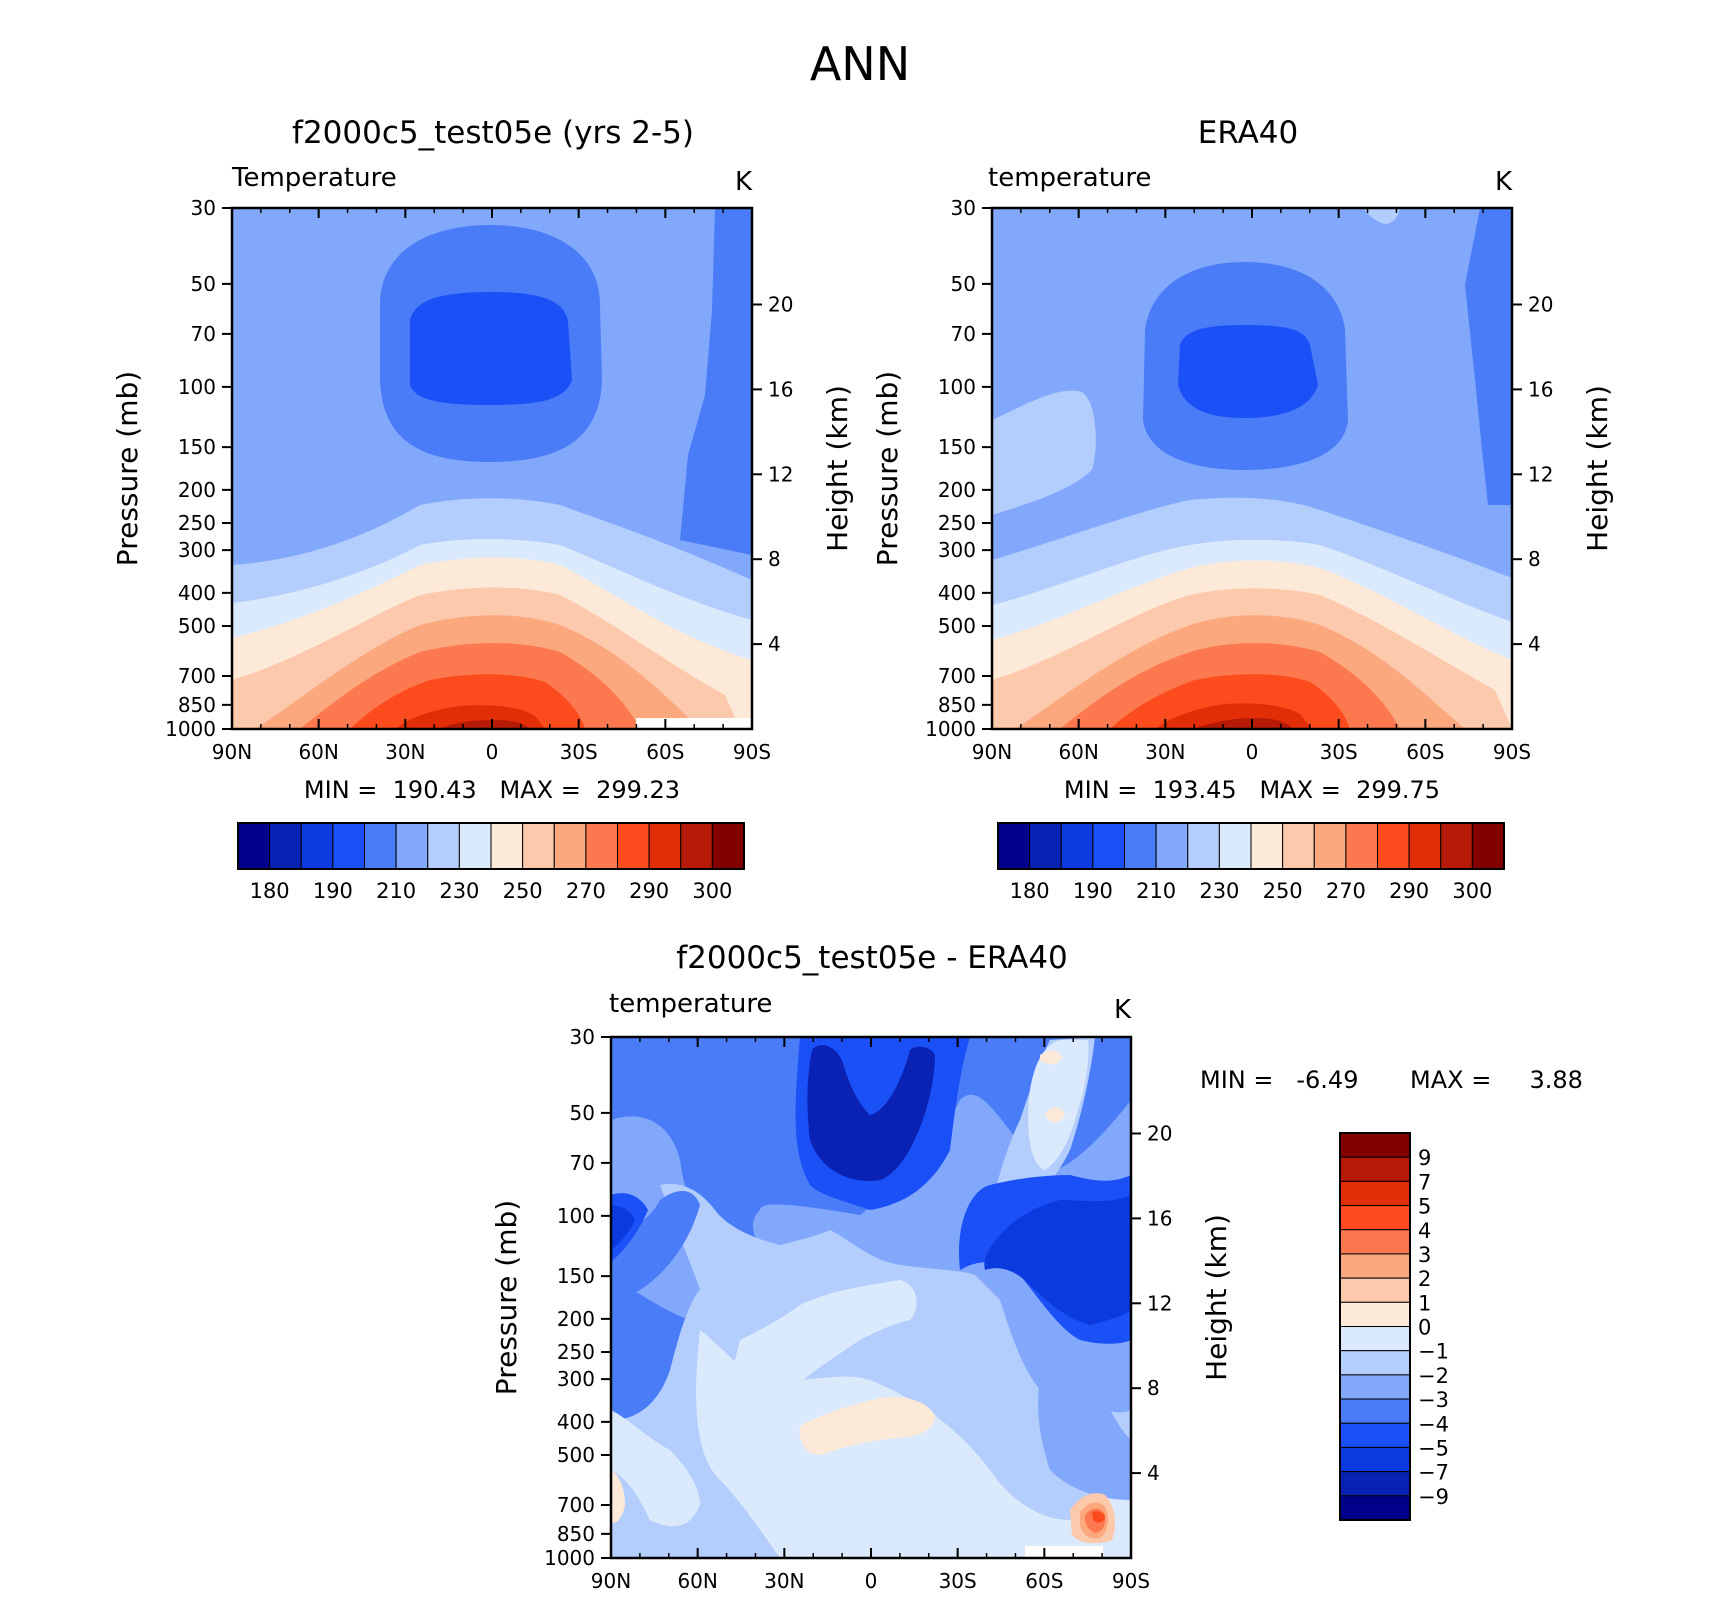 Image resolution: width=1710 pixels, height=1605 pixels. I want to click on colorbar-label: 250, so click(523, 891).